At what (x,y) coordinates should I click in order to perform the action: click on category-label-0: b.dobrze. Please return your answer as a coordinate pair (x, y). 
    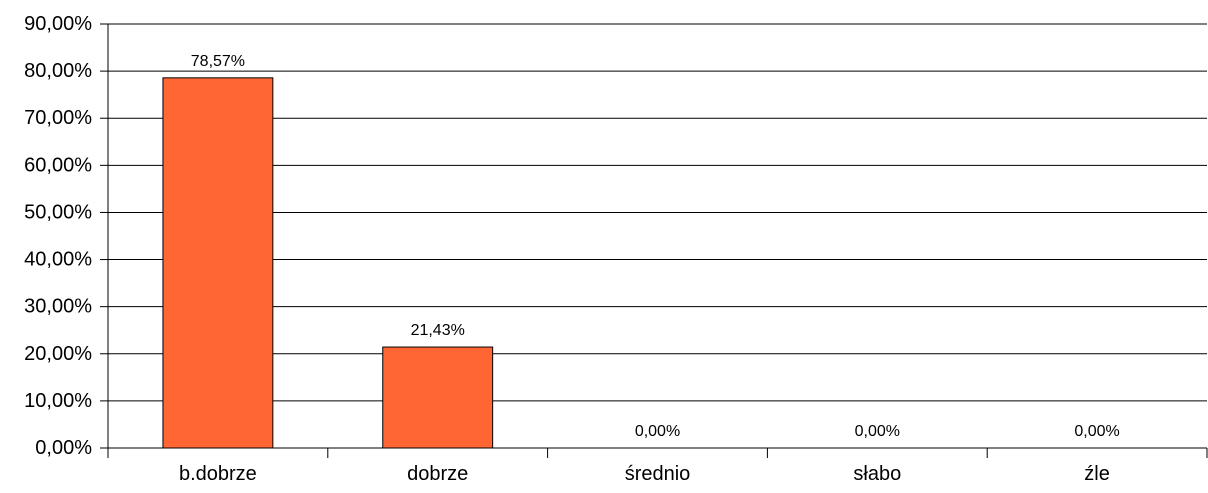
    Looking at the image, I should click on (218, 474).